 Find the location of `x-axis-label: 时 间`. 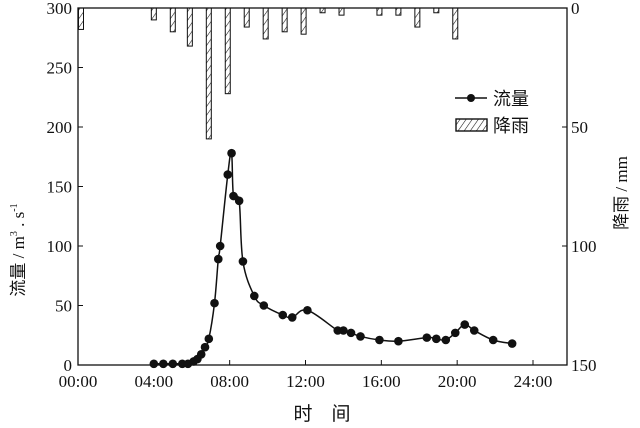

x-axis-label: 时 间 is located at coordinates (321, 414).